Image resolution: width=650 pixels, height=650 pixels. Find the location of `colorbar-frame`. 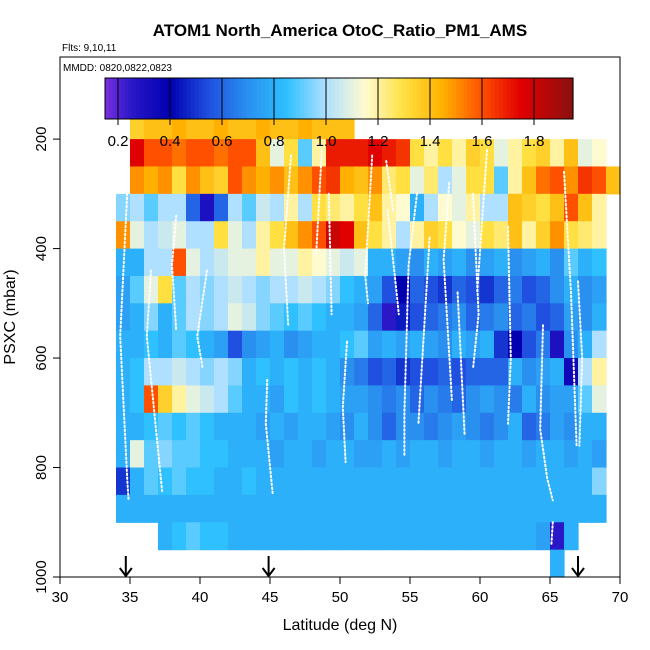

colorbar-frame is located at coordinates (339, 98).